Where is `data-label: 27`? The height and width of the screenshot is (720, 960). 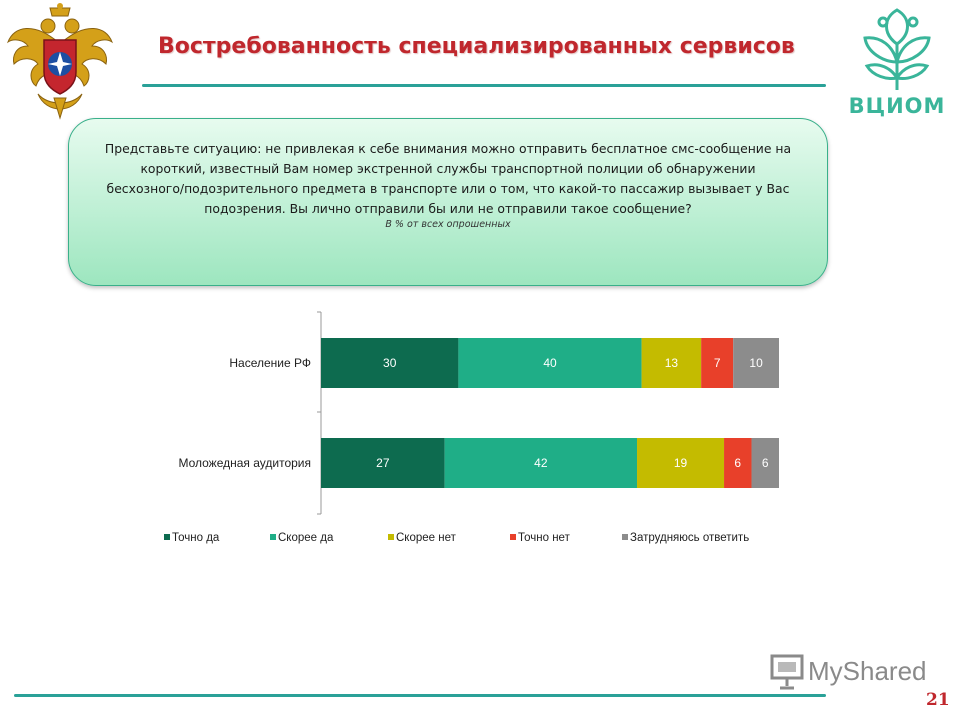
data-label: 27 is located at coordinates (383, 463).